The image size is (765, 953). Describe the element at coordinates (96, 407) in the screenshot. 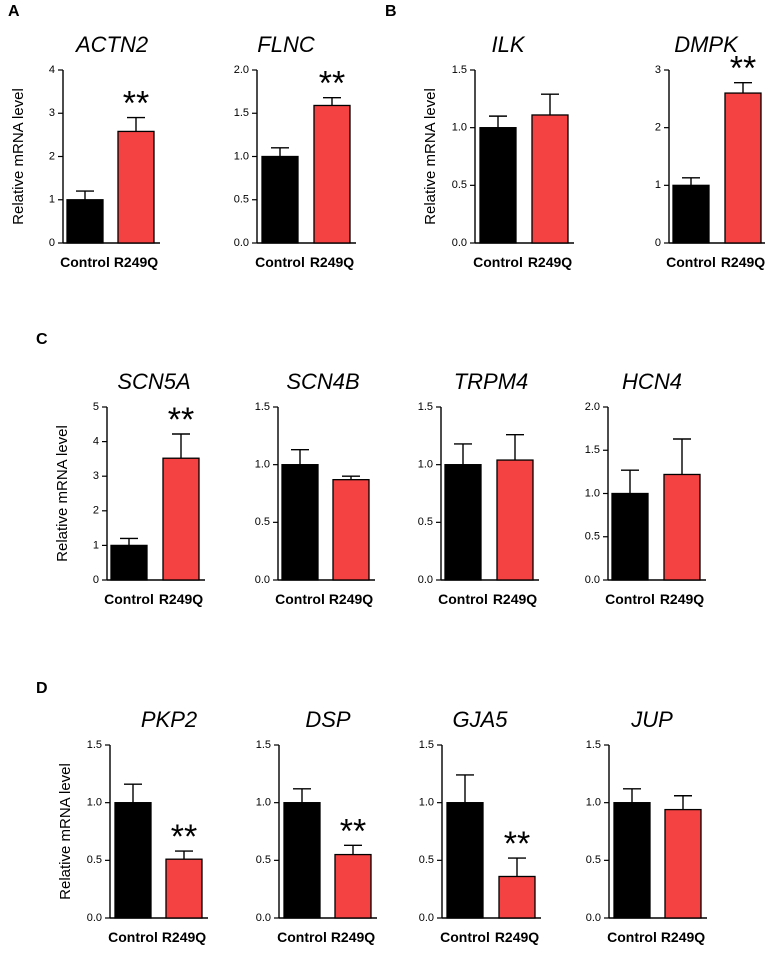

I see `y-tick-label: 5` at that location.